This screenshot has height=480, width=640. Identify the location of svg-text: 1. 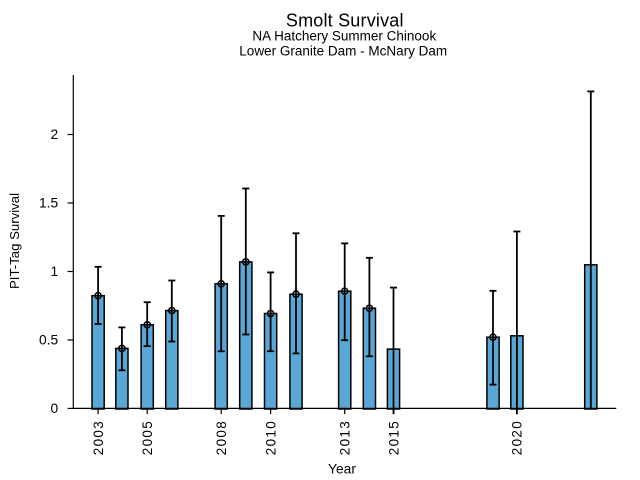
(55, 271).